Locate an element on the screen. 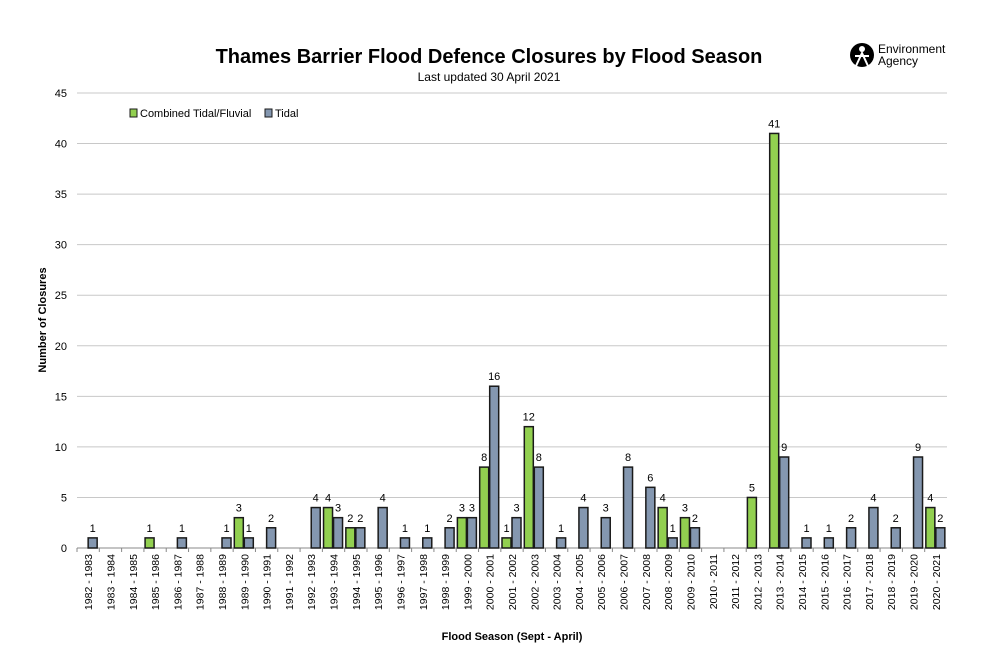  x-axis-label: Flood Season (Sept - April) is located at coordinates (512, 637).